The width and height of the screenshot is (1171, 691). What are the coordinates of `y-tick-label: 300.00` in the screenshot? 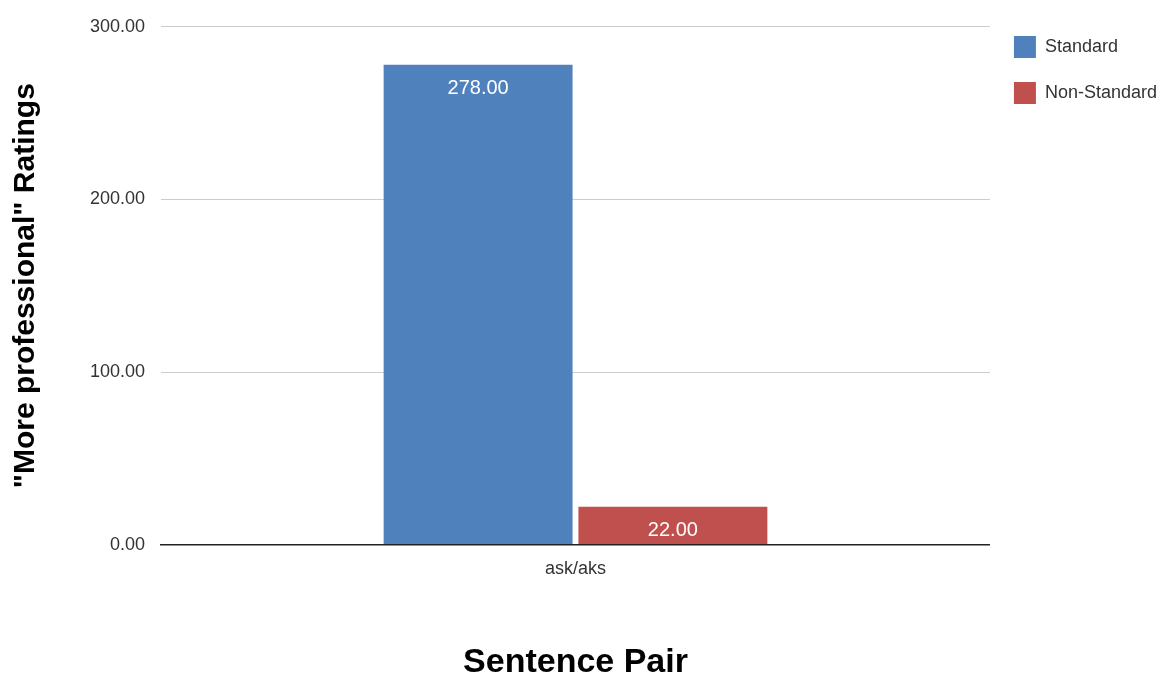 It's located at (117, 25).